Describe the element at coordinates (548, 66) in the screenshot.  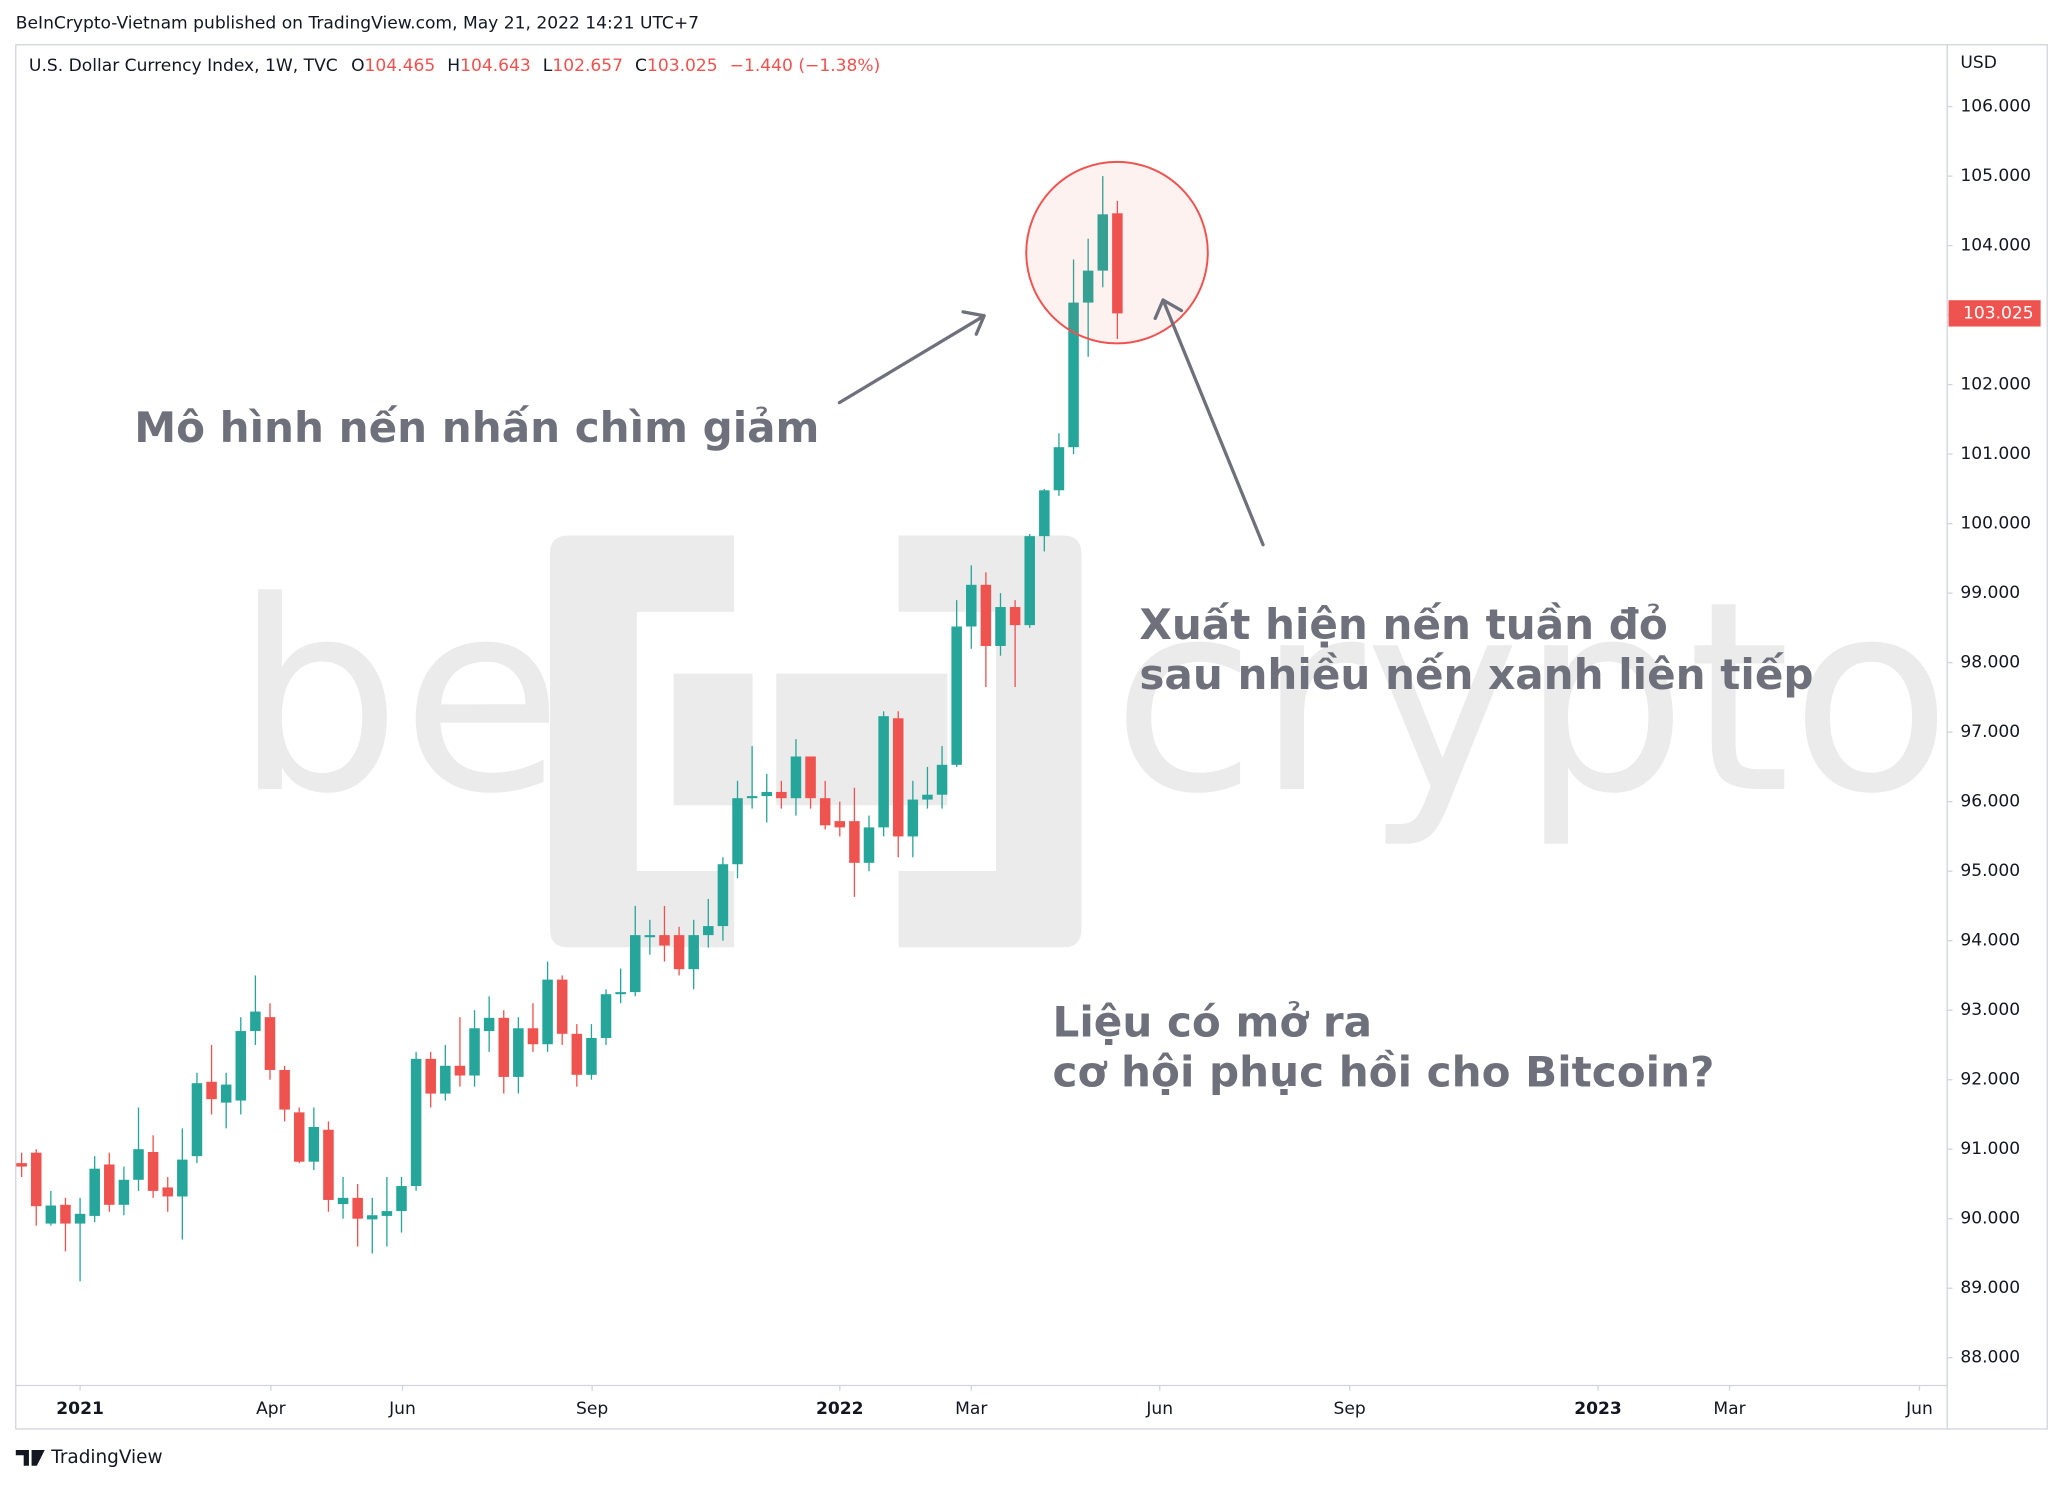
I see `ohlc-label: L` at that location.